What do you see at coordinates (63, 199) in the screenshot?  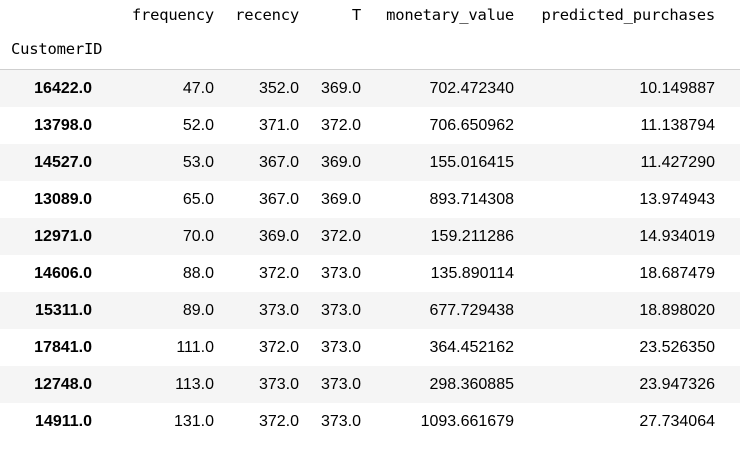 I see `row-index-customer-id: 13089.0` at bounding box center [63, 199].